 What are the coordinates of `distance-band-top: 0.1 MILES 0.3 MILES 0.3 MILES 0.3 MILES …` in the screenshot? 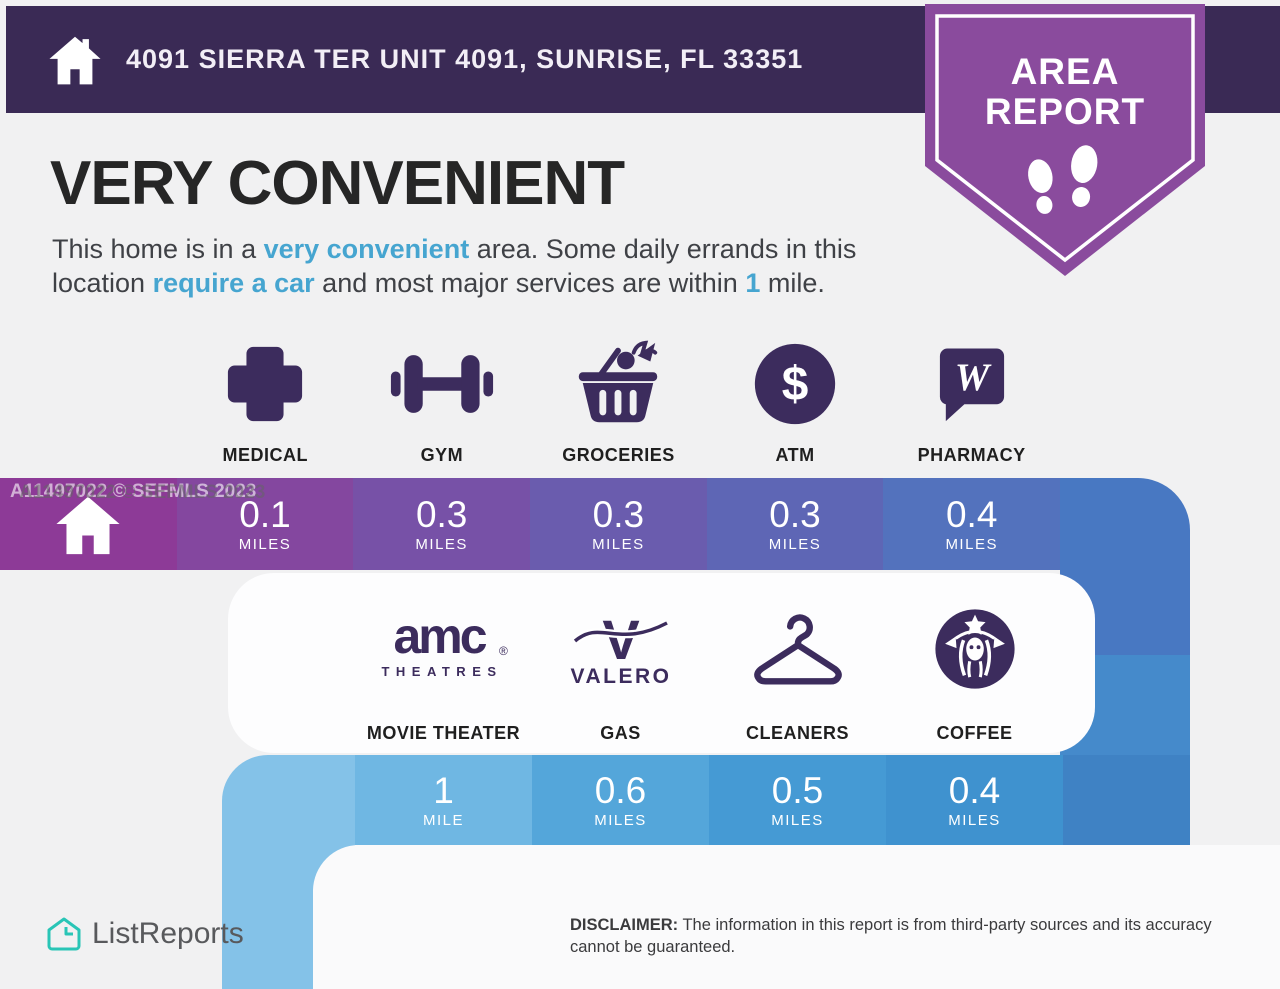 It's located at (530, 524).